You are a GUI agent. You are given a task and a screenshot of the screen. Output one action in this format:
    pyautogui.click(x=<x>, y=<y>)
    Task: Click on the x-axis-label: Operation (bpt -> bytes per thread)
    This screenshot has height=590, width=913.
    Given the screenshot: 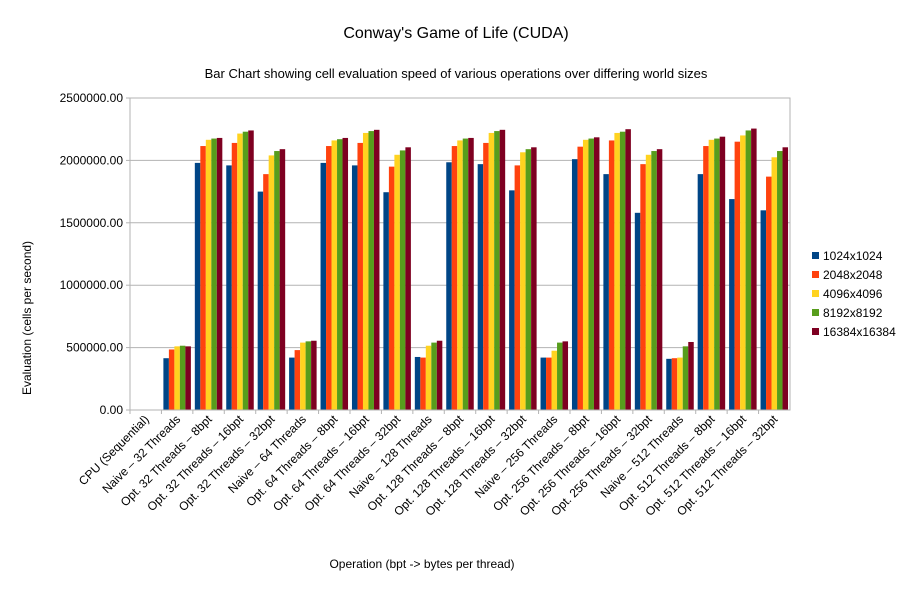 What is the action you would take?
    pyautogui.click(x=421, y=564)
    